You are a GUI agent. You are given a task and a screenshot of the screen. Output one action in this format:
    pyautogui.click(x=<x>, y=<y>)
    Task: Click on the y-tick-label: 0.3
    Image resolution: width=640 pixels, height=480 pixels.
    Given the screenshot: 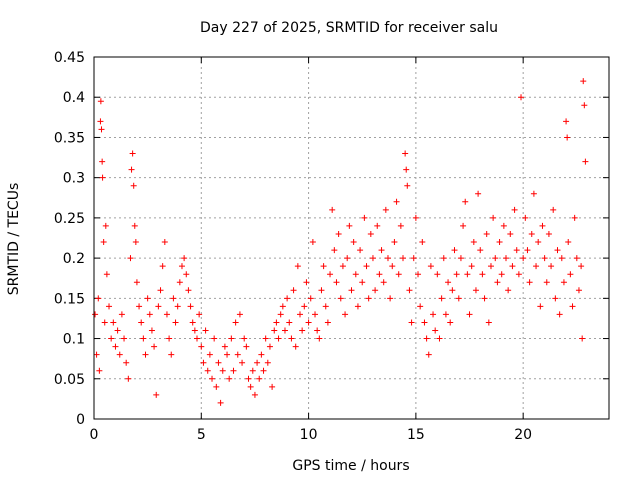 What is the action you would take?
    pyautogui.click(x=74, y=179)
    